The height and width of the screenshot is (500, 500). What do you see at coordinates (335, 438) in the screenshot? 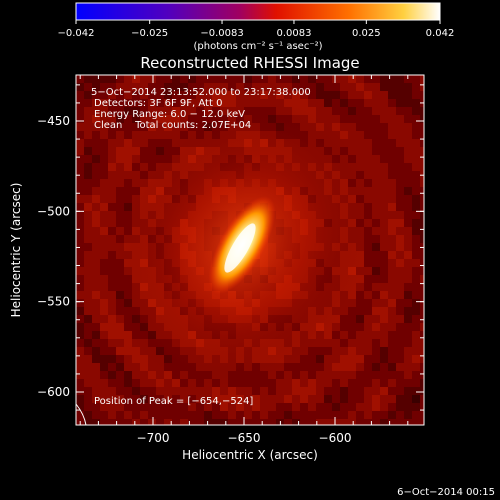
I see `x-tick-label: −600` at bounding box center [335, 438].